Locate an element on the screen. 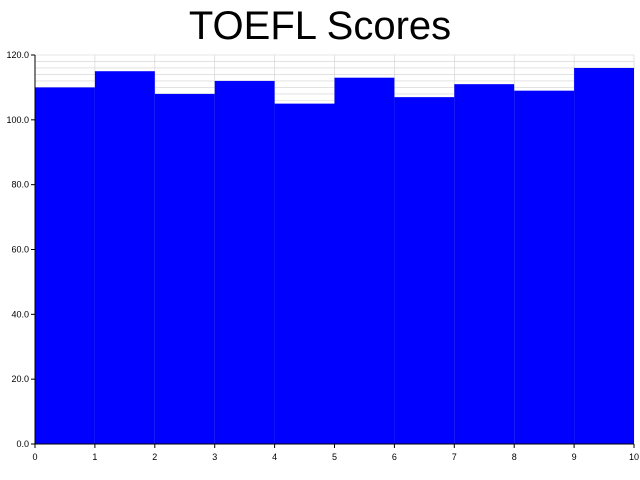 The height and width of the screenshot is (480, 640). chart-title: TOEFL Scores is located at coordinates (320, 26).